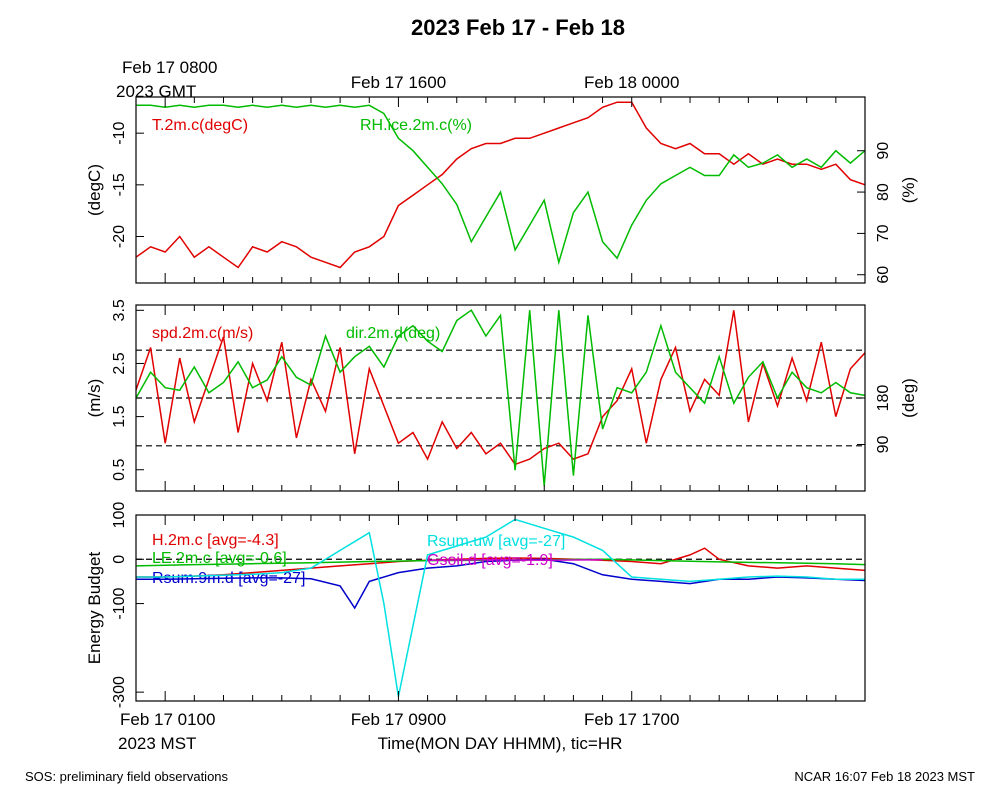 This screenshot has height=800, width=1000. What do you see at coordinates (883, 398) in the screenshot?
I see `y-tick-label-right: 180` at bounding box center [883, 398].